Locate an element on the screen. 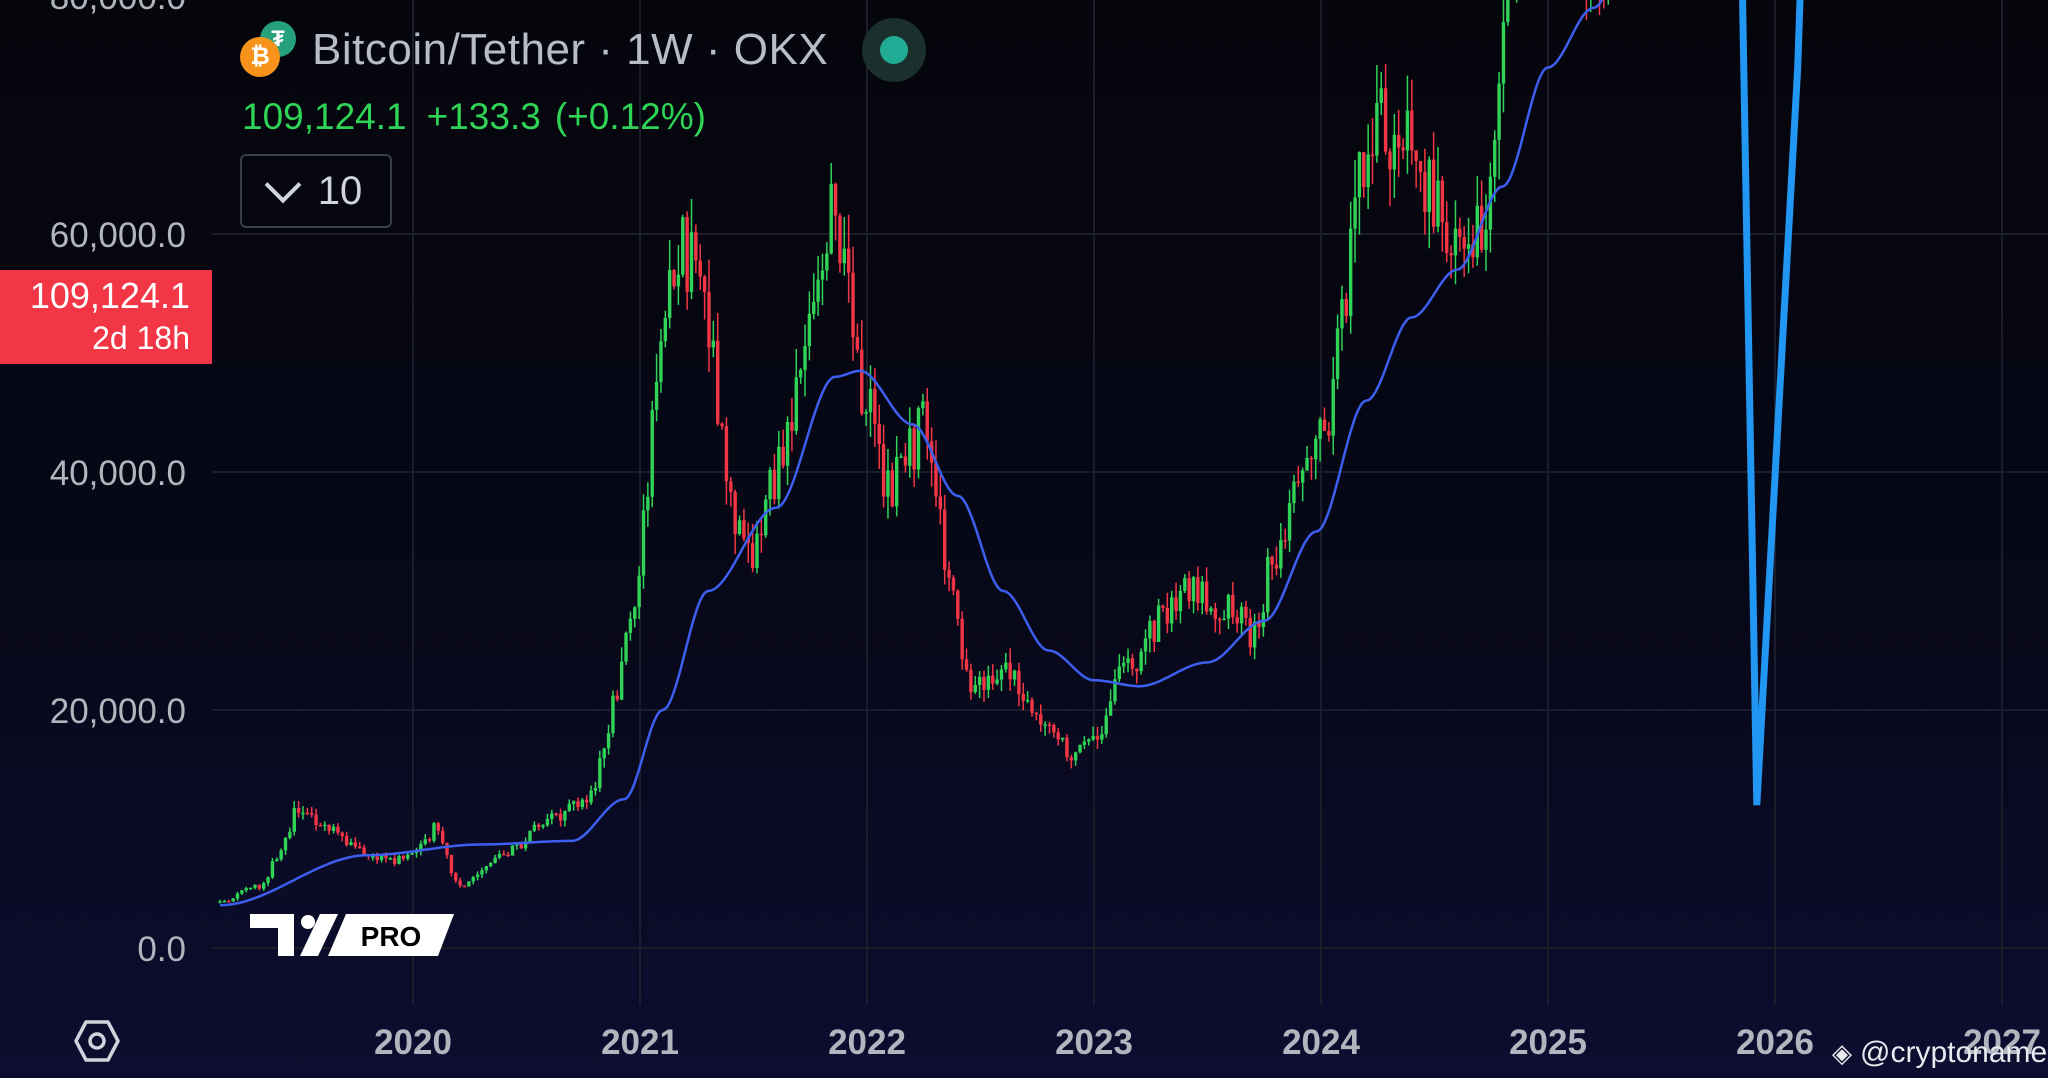  price-change-percent: (+0.12%) is located at coordinates (630, 116).